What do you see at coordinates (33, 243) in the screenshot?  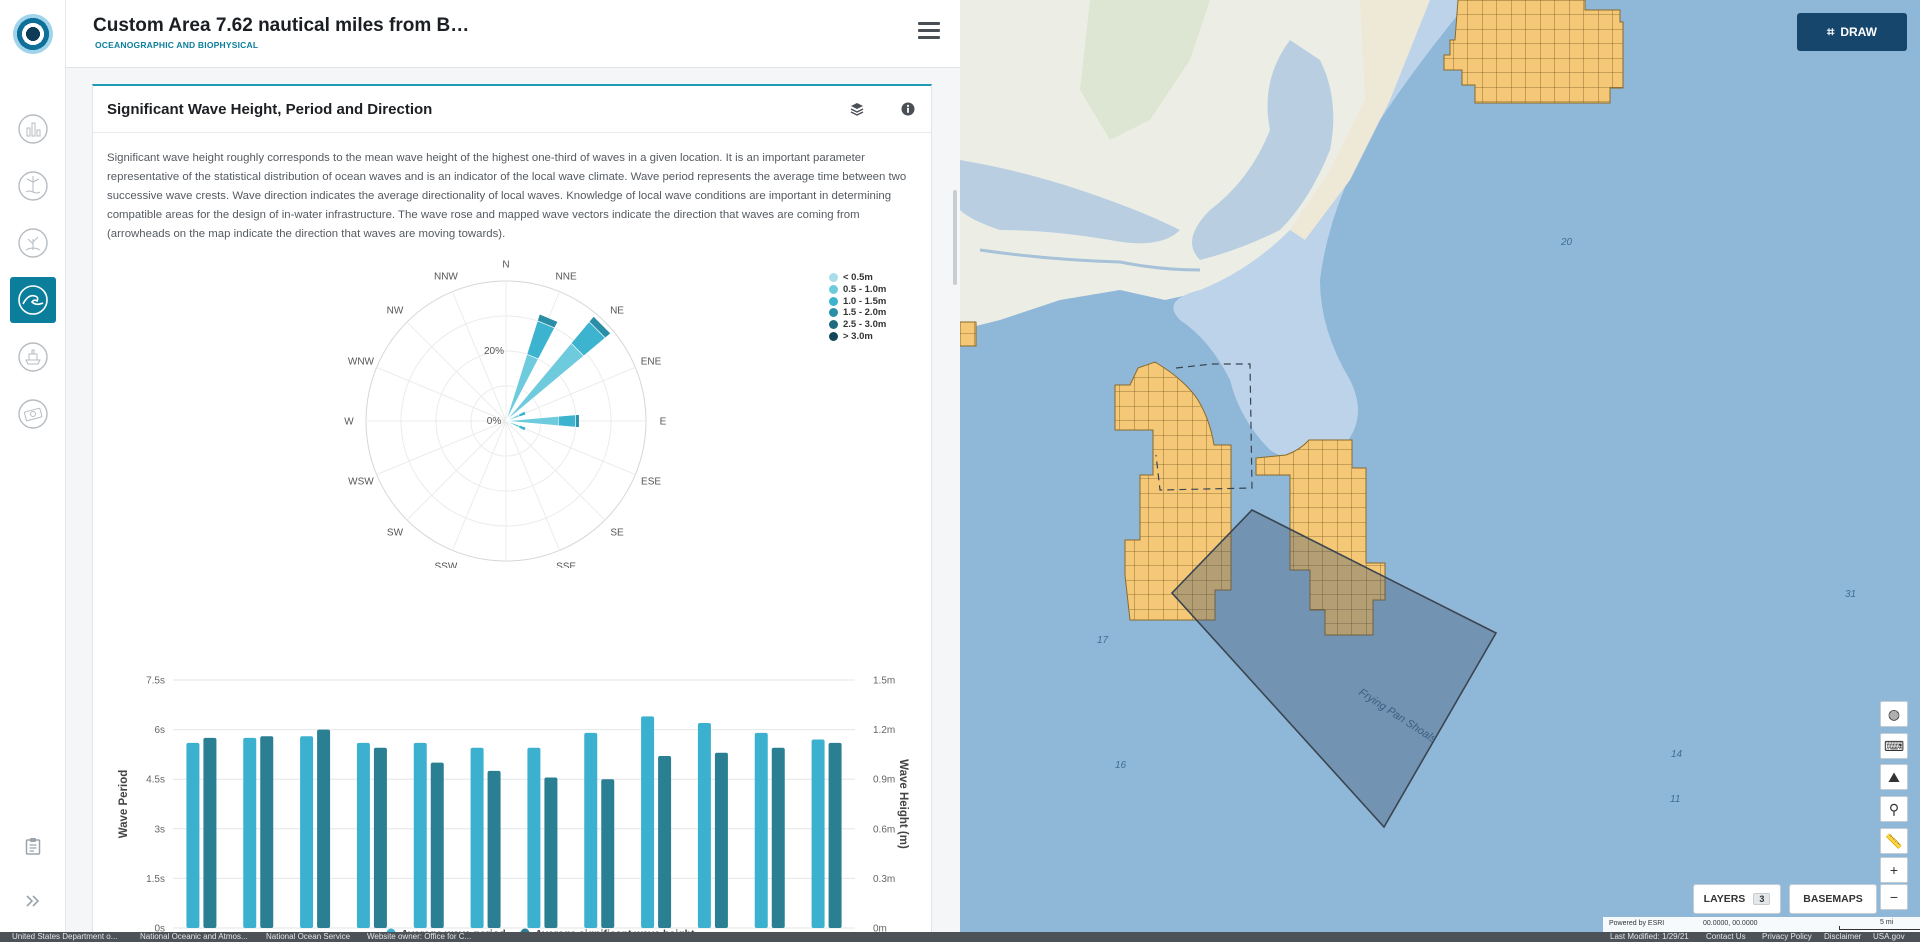 I see `rail-item-coral-habitat` at bounding box center [33, 243].